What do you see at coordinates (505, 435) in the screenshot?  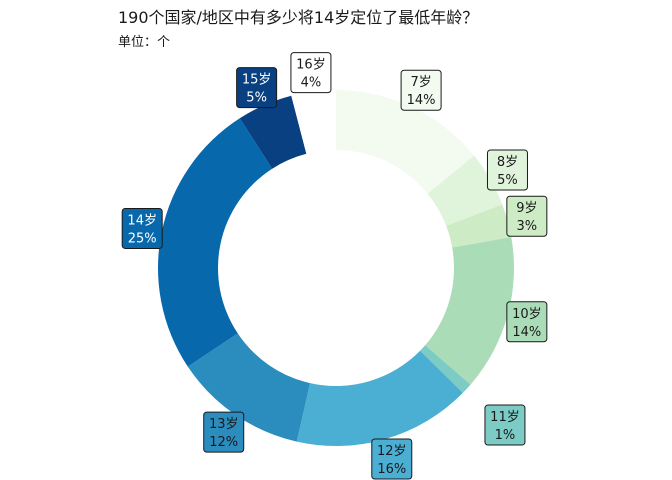 I see `slice-value-label: 1%` at bounding box center [505, 435].